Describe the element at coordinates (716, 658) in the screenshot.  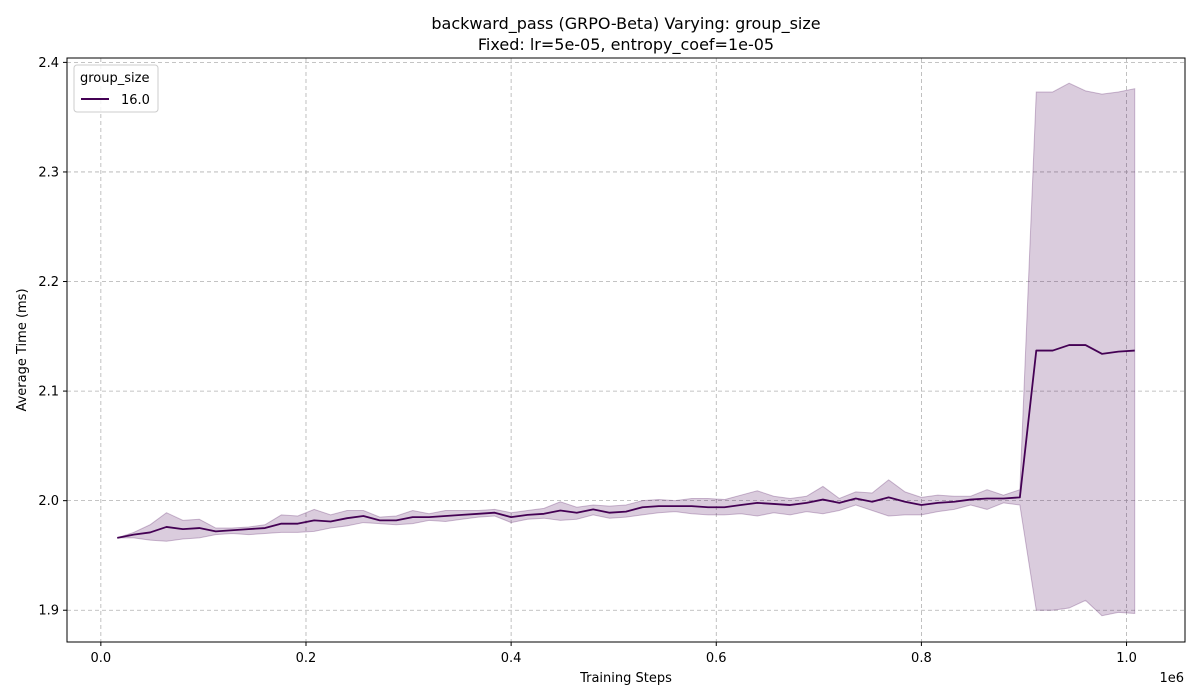
I see `x-tick-label: 0.6` at that location.